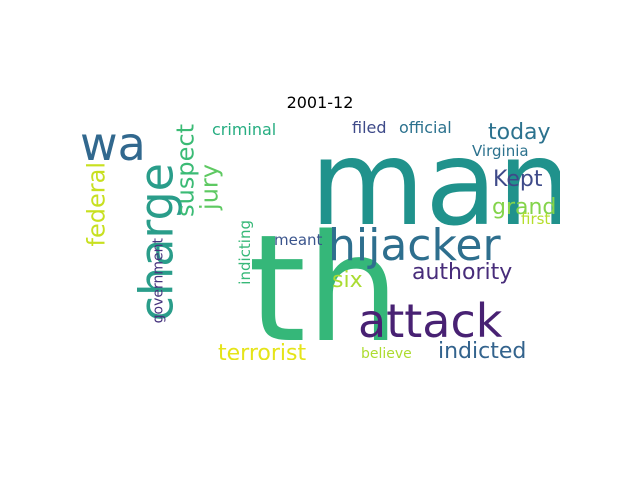  I want to click on word-th: th, so click(324, 281).